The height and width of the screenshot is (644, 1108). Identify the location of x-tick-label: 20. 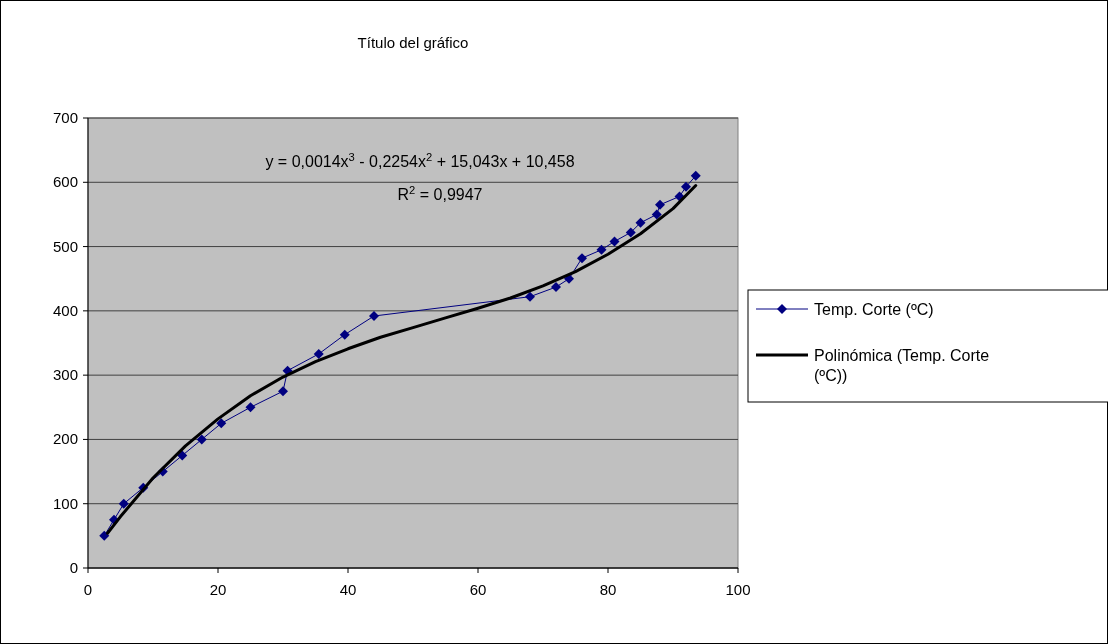
(218, 589).